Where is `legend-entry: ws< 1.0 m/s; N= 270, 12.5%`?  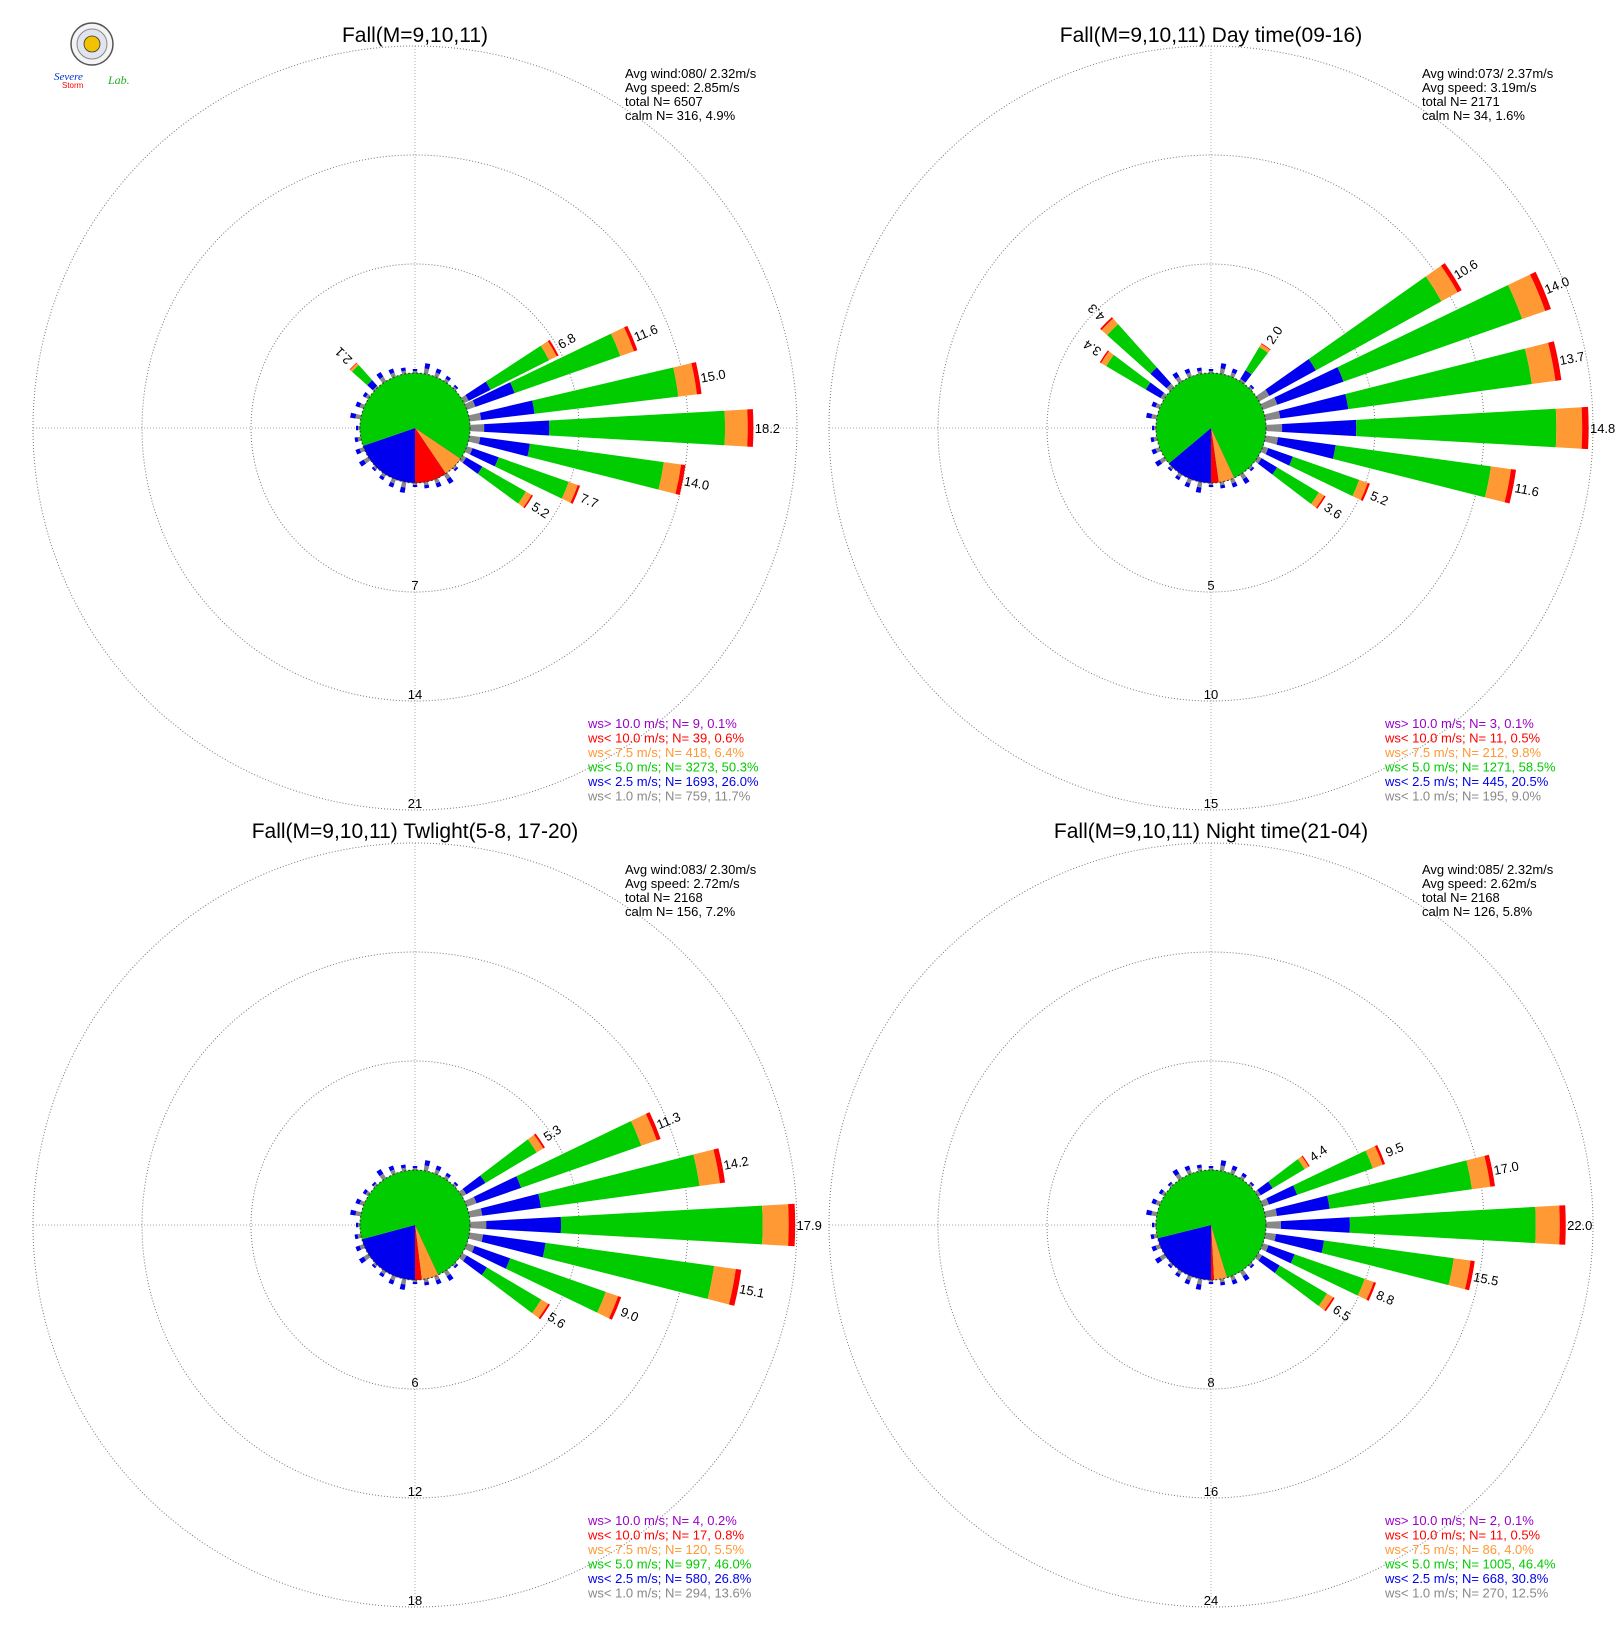 legend-entry: ws< 1.0 m/s; N= 270, 12.5% is located at coordinates (1466, 1593).